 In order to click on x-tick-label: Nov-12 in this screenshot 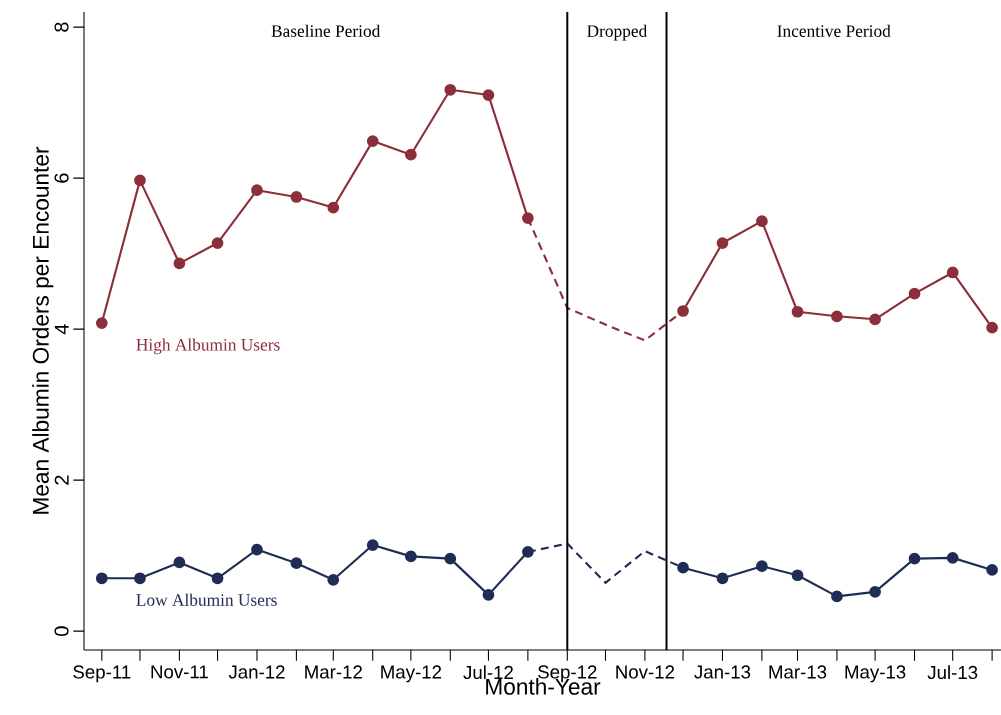, I will do `click(645, 672)`.